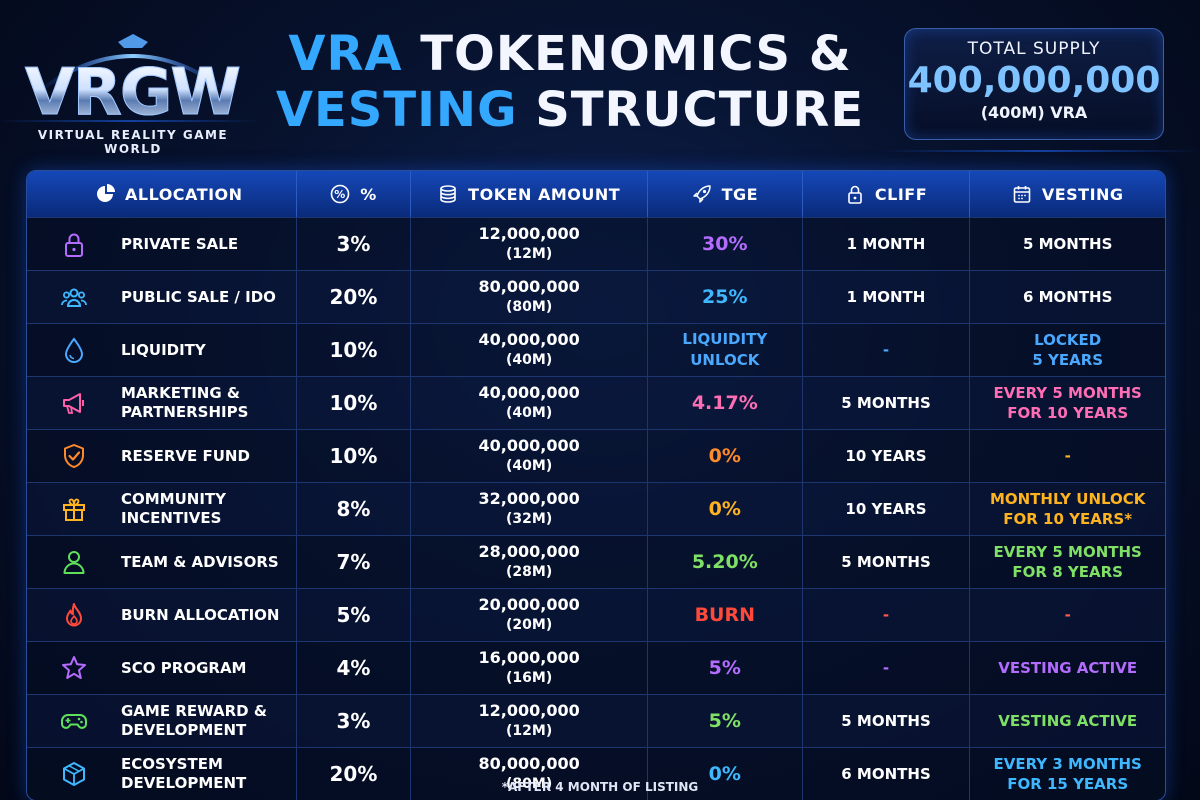 This screenshot has height=800, width=1200. Describe the element at coordinates (163, 350) in the screenshot. I see `allocation-name: LIQUIDITY` at that location.